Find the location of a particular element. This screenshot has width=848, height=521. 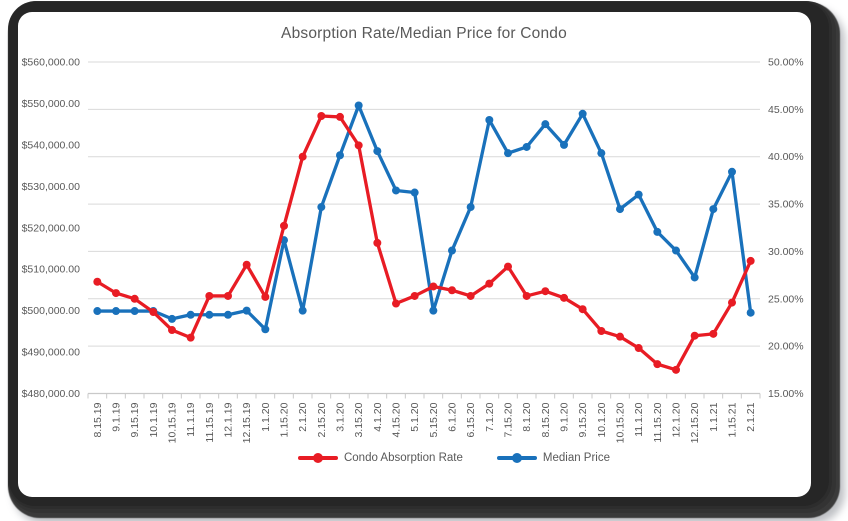

left-axis-label: $560,000.00 is located at coordinates (51, 63).